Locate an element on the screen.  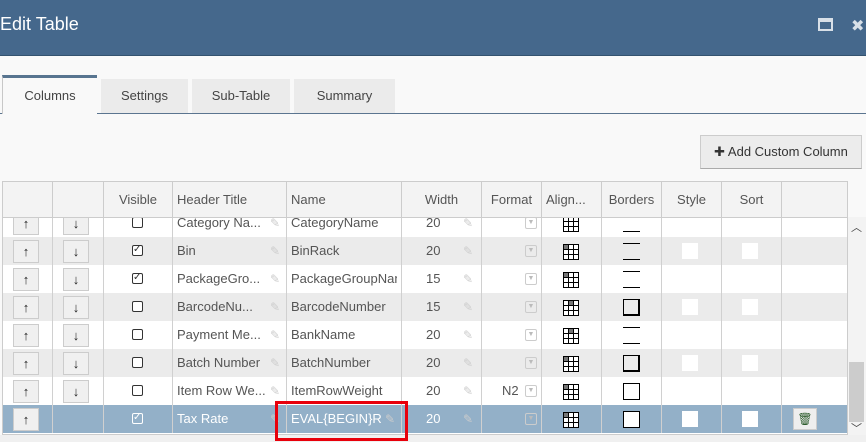
table-row: ↑✓Tax Rate✎EVAL{BEGIN}ROUND✎20✎▼🗑 is located at coordinates (425, 419).